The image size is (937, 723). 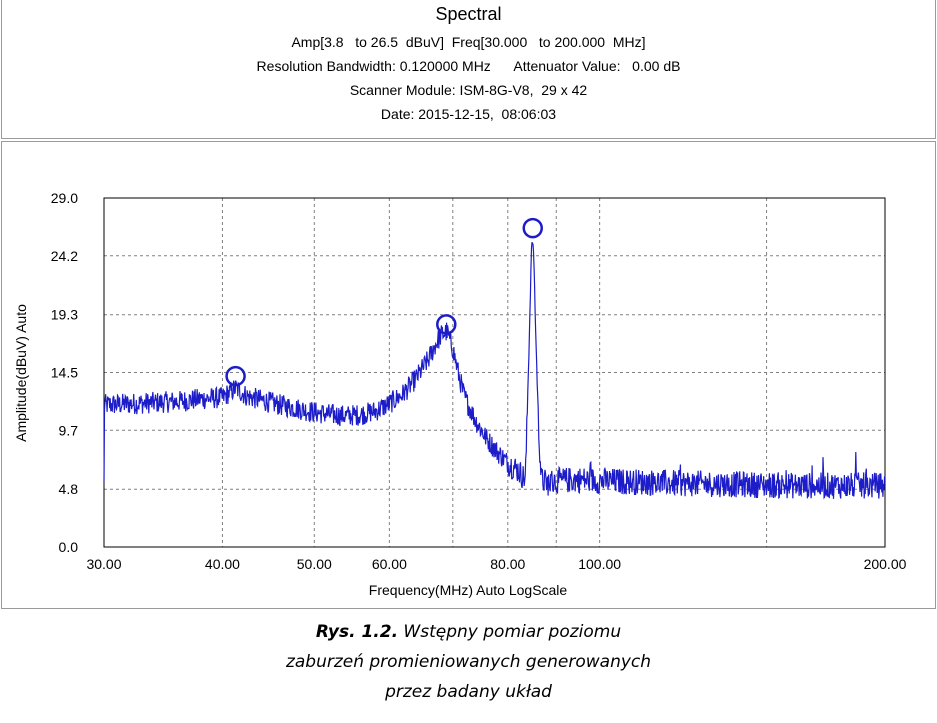 I want to click on x-tick-labels: 30.00 40.00 50.00 60.00 80.00 100.00 200.00, so click(x=496, y=564).